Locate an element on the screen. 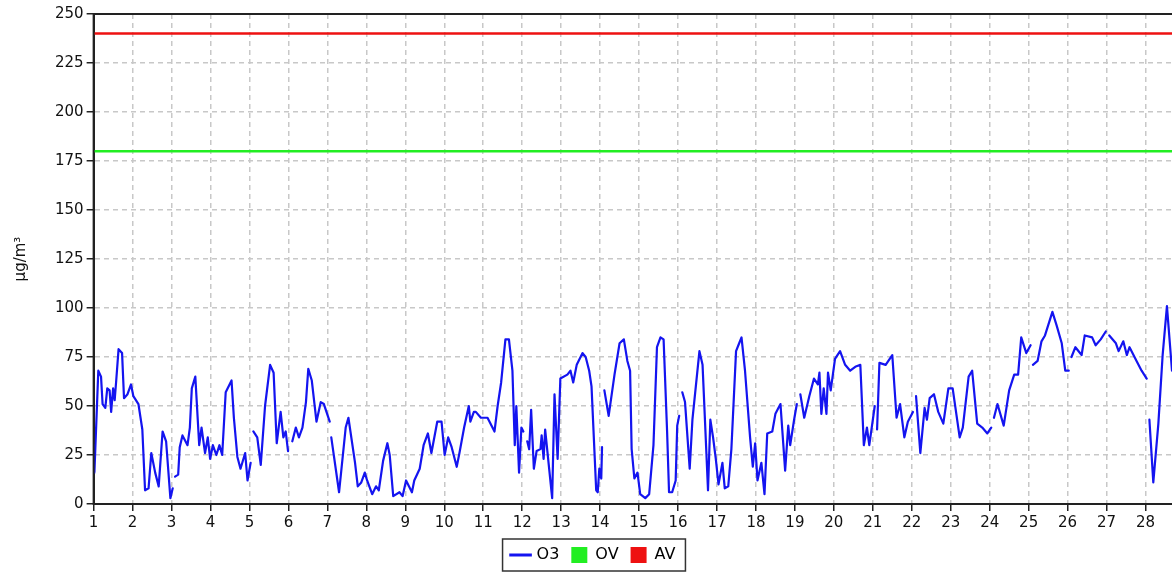 The width and height of the screenshot is (1172, 573). x-tick-label: 15 is located at coordinates (639, 521).